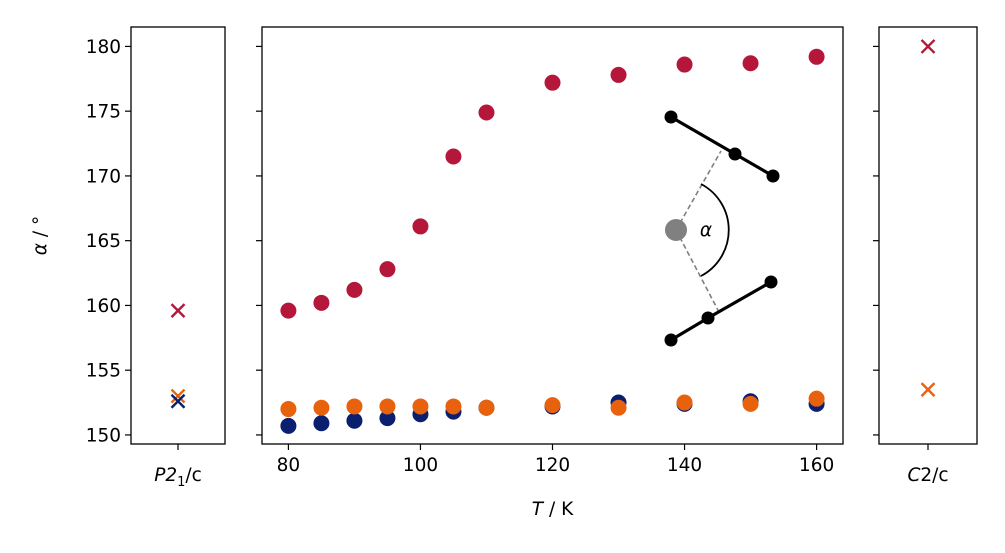 The image size is (1005, 553). I want to click on x-axis-label-right-rest: 2/c, so click(934, 475).